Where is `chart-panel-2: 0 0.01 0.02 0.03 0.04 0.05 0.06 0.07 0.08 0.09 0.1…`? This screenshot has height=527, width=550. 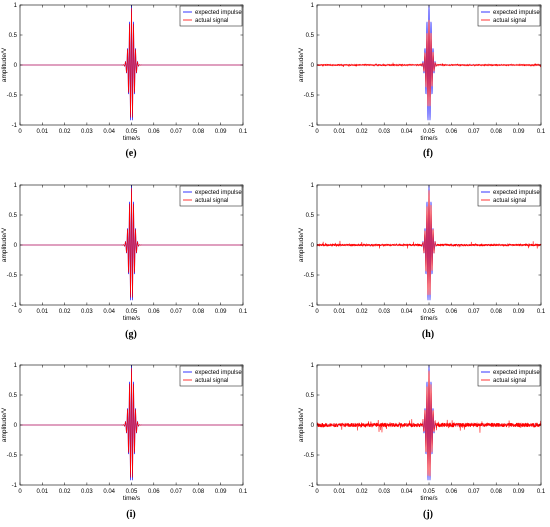
chart-panel-2: 0 0.01 0.02 0.03 0.04 0.05 0.06 0.07 0.08 0.09 0.1… is located at coordinates (124, 261).